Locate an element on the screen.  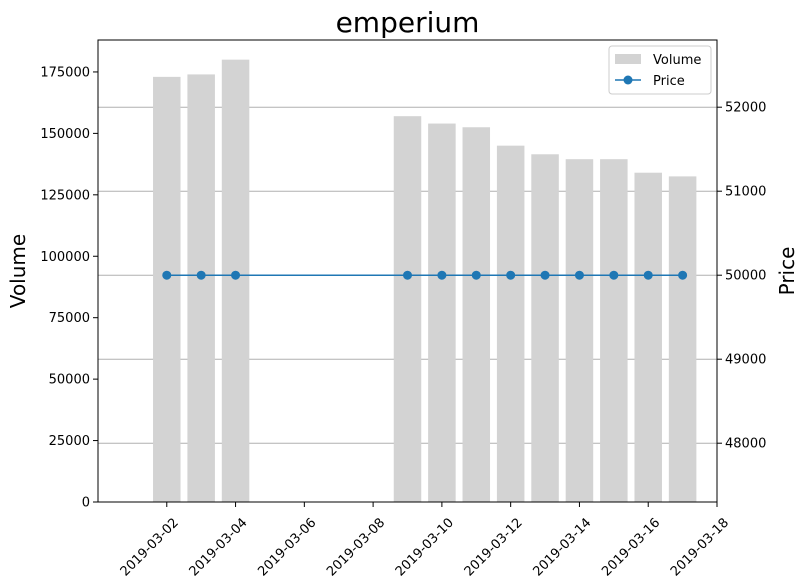
price-line is located at coordinates (425, 275).